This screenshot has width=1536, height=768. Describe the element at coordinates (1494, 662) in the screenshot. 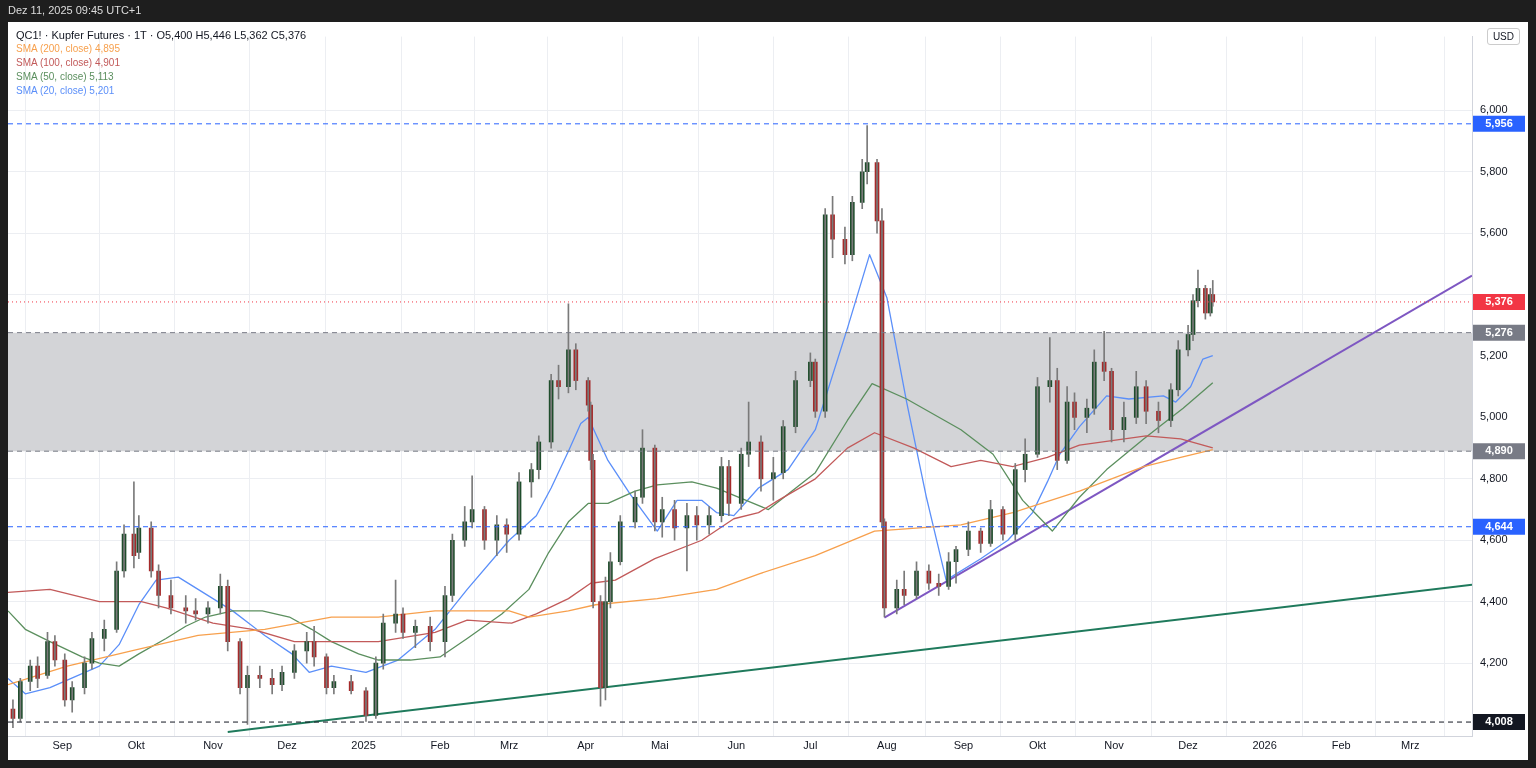

I see `y-tick-label: 4,200` at that location.